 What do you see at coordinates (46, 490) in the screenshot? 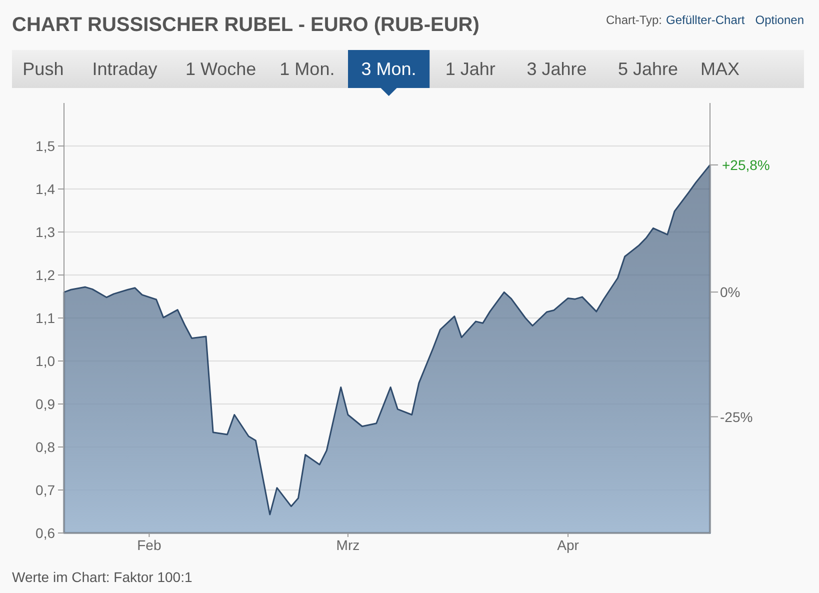
I see `y-tick-label: 0,7` at bounding box center [46, 490].